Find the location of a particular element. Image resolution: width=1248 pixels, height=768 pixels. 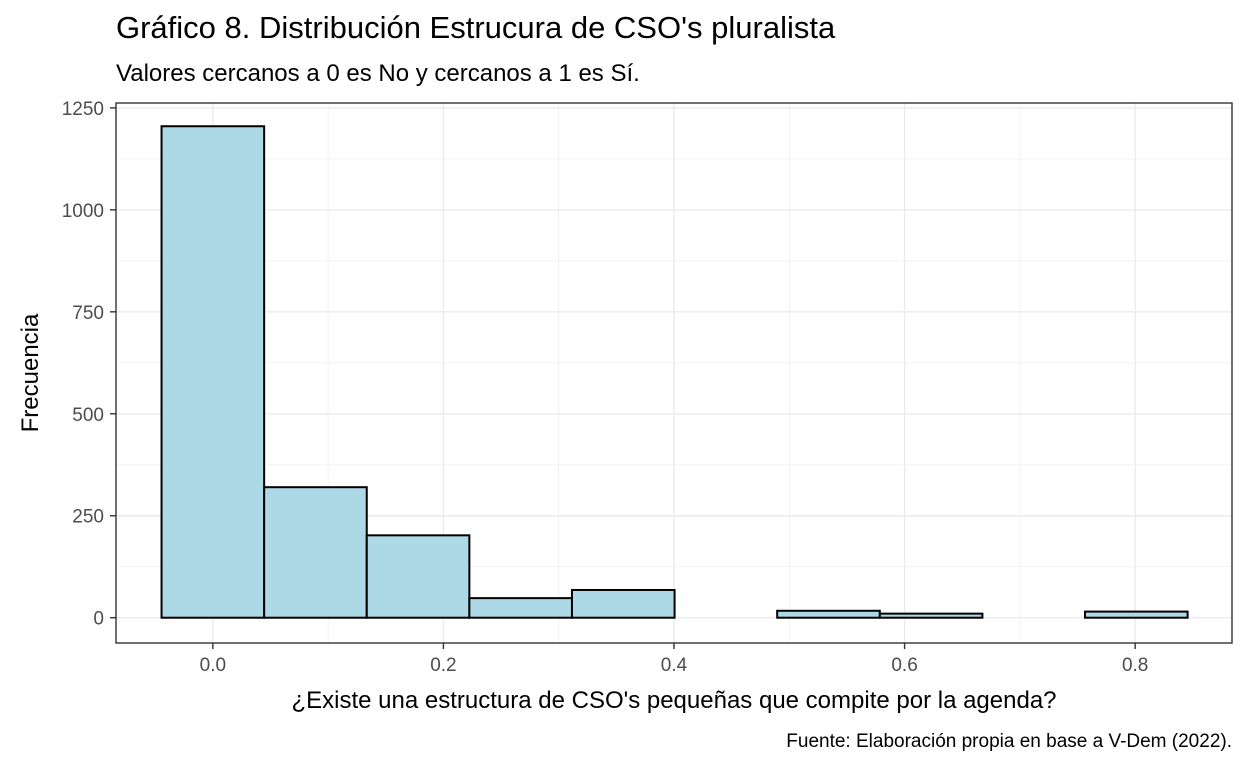

y-tick-label: 750 is located at coordinates (88, 313).